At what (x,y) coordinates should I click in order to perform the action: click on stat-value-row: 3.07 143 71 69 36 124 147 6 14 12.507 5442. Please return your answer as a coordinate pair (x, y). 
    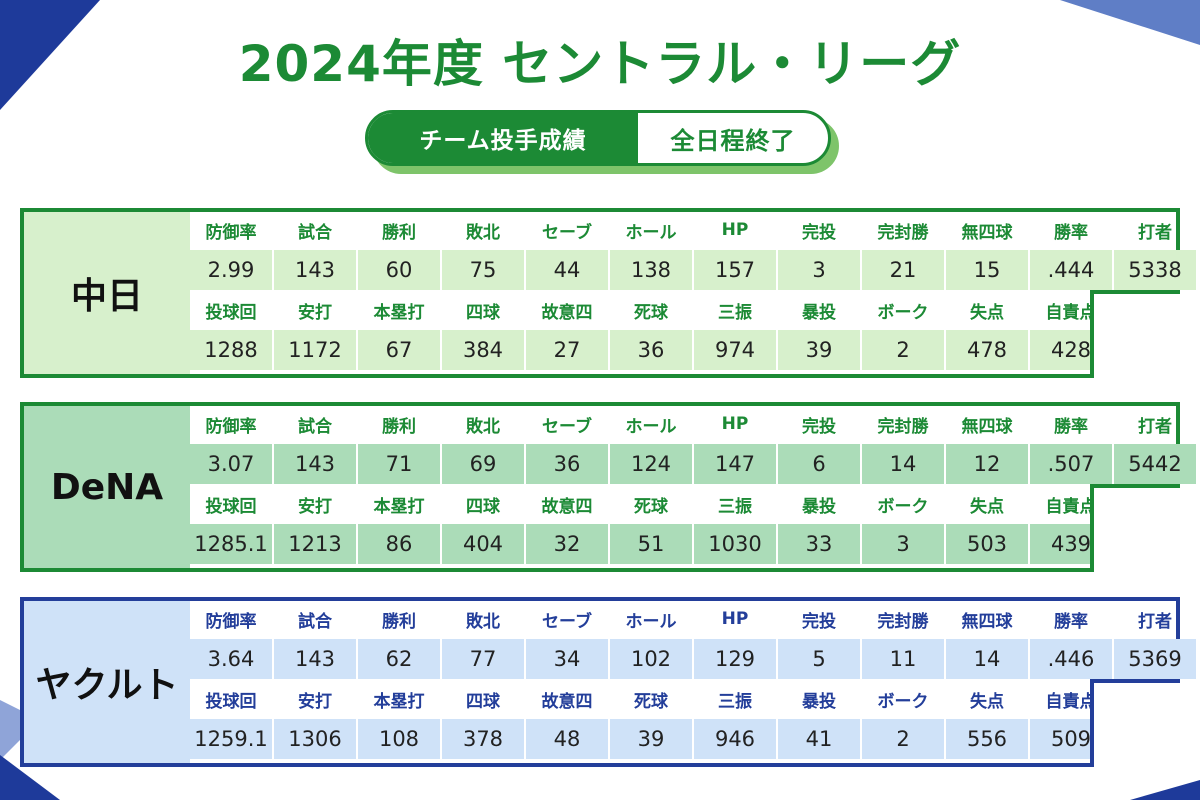
    Looking at the image, I should click on (694, 464).